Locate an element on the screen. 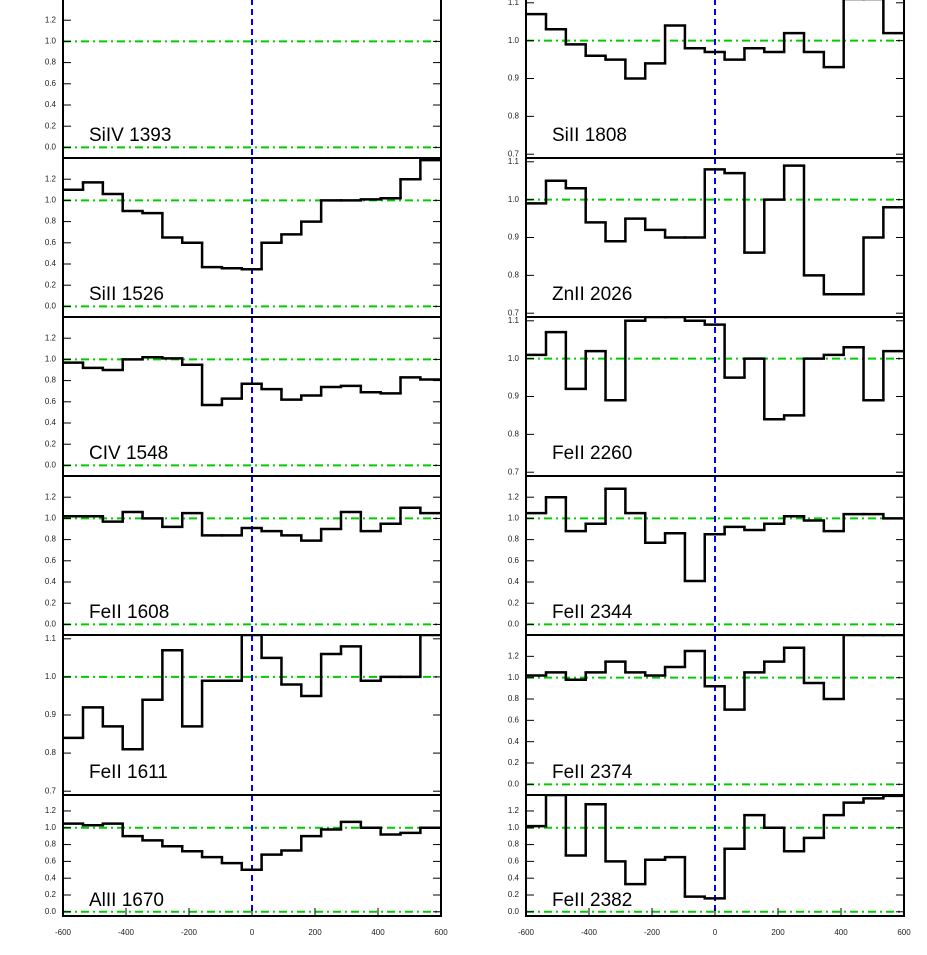 The height and width of the screenshot is (955, 927). transition-label: SiII 1808 is located at coordinates (589, 135).